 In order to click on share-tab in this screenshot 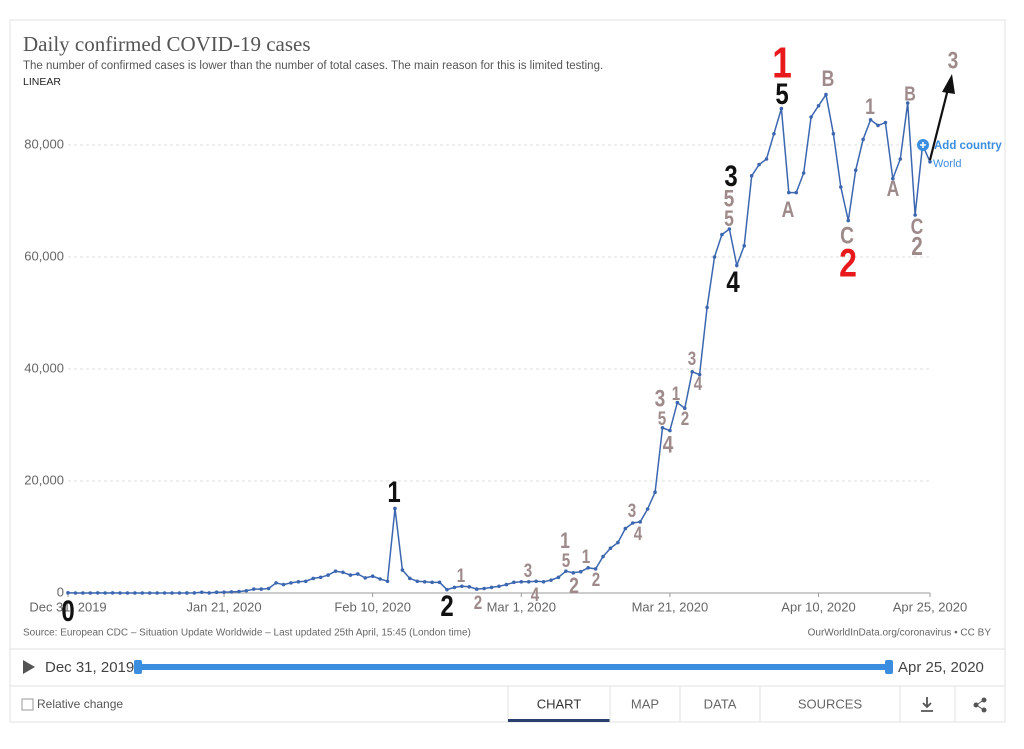, I will do `click(980, 704)`.